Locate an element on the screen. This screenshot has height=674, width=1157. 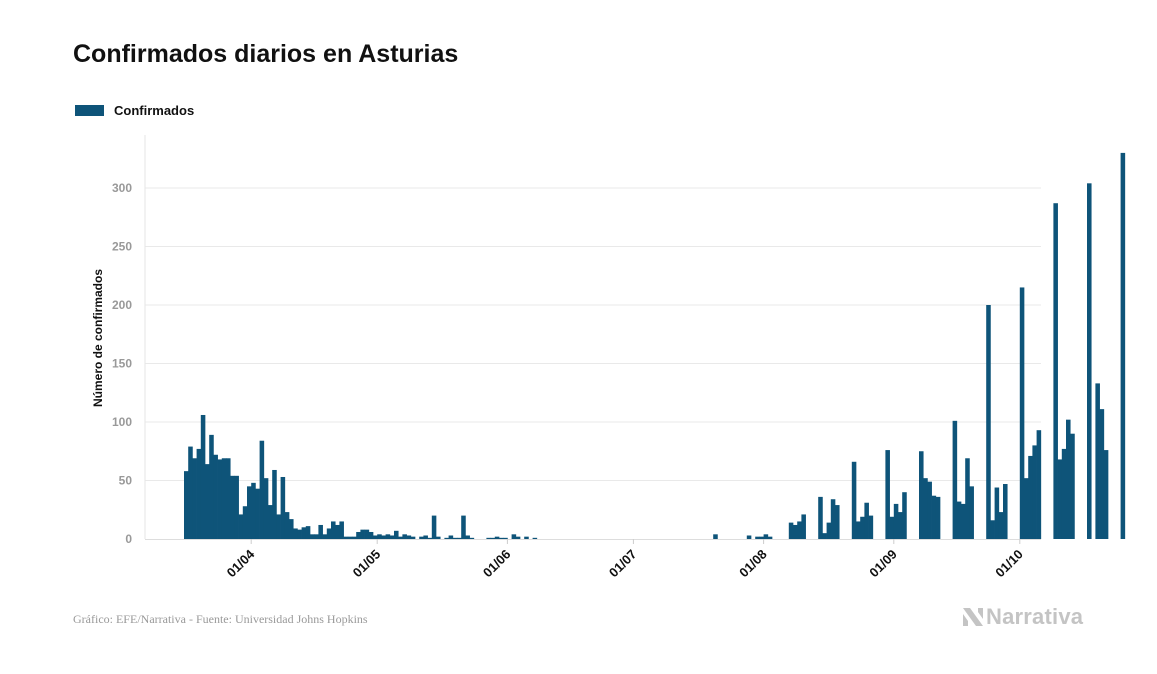
x-tick-label: 01/05 is located at coordinates (367, 564).